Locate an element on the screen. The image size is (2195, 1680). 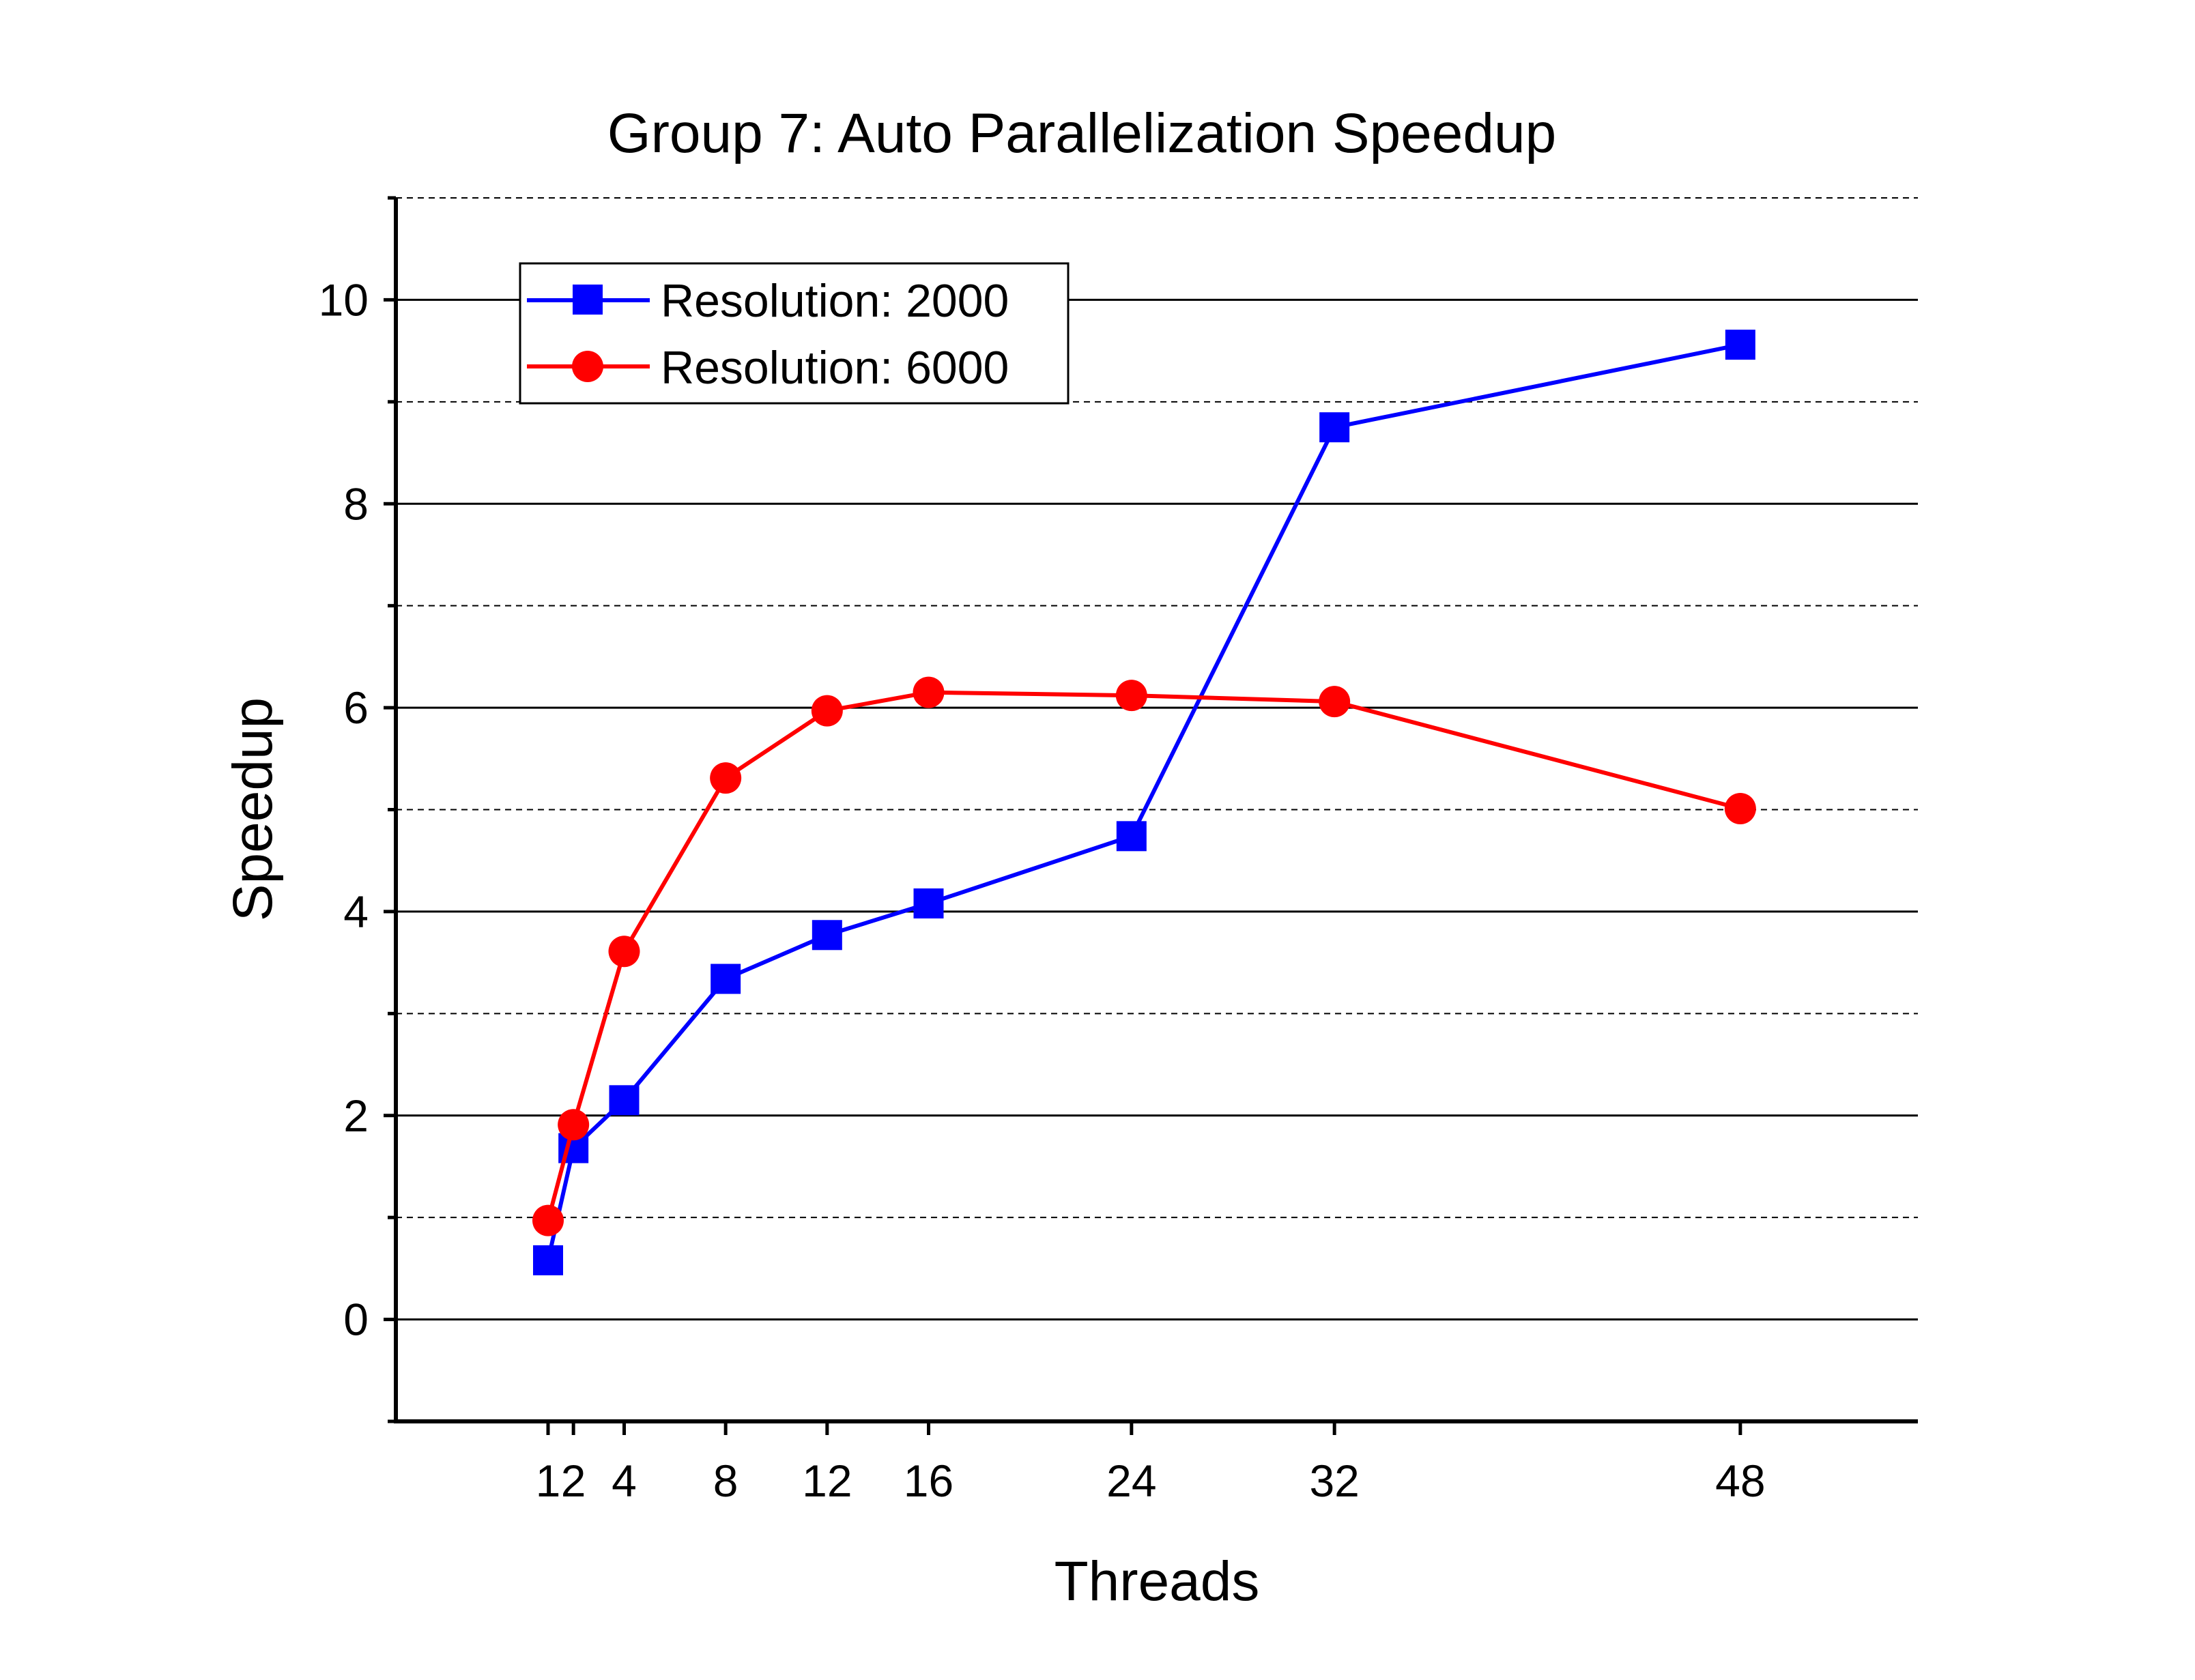
y-axis-label: Speedup is located at coordinates (253, 809).